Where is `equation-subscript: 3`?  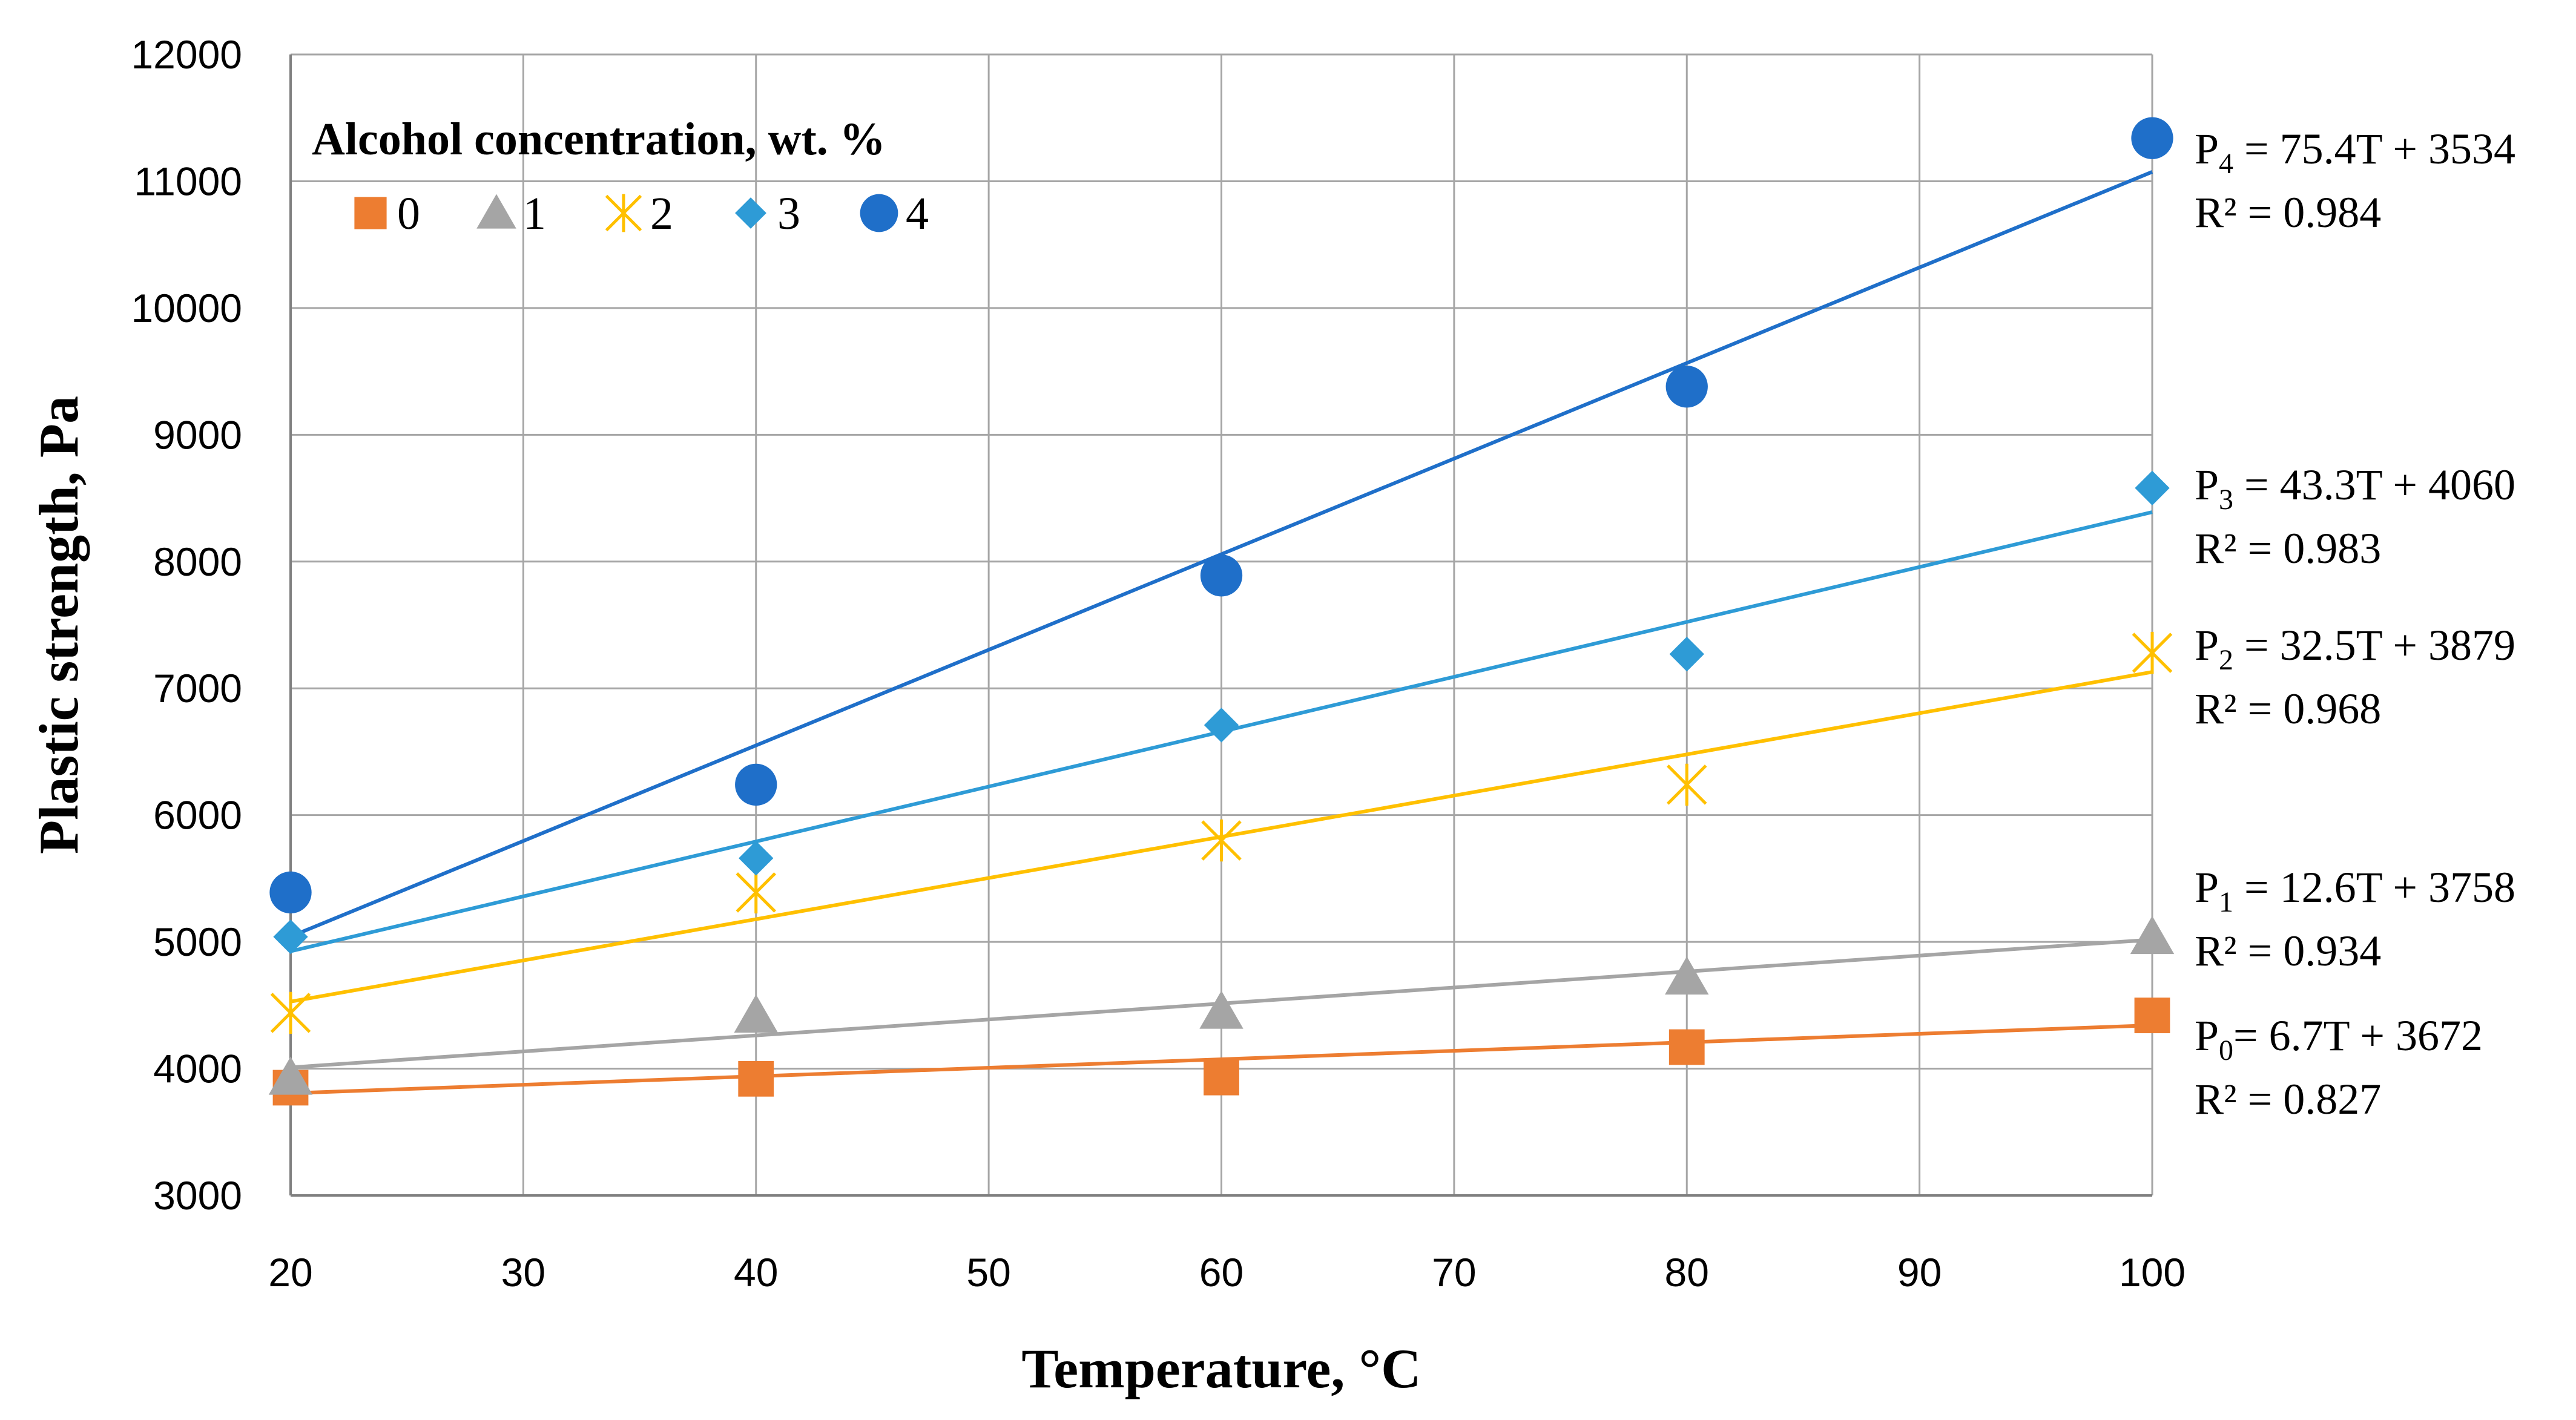
equation-subscript: 3 is located at coordinates (2226, 500).